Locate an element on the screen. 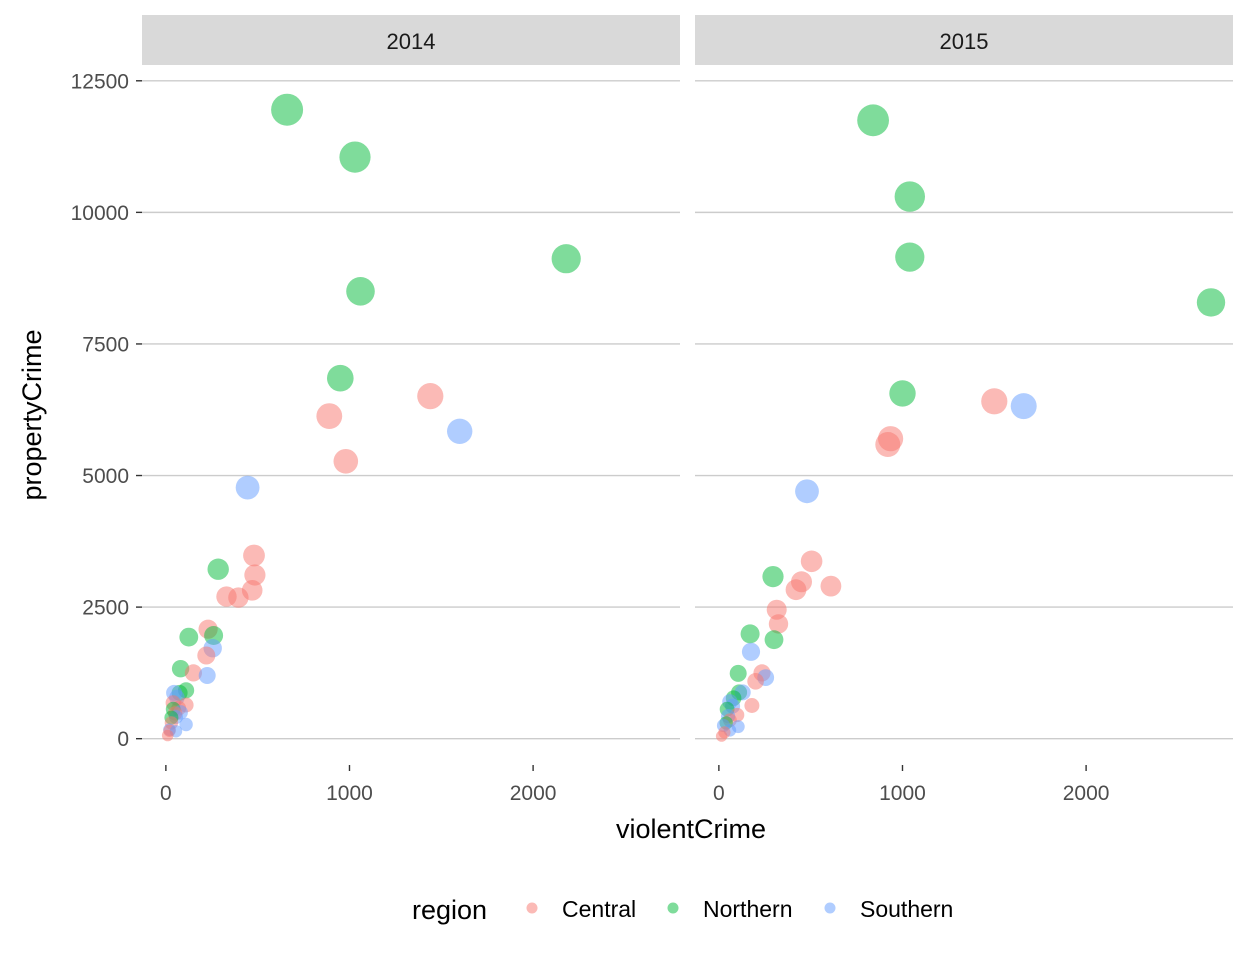 Image resolution: width=1248 pixels, height=960 pixels. y-axis: 0 2500 5000 7500 10000 12500 is located at coordinates (106, 410).